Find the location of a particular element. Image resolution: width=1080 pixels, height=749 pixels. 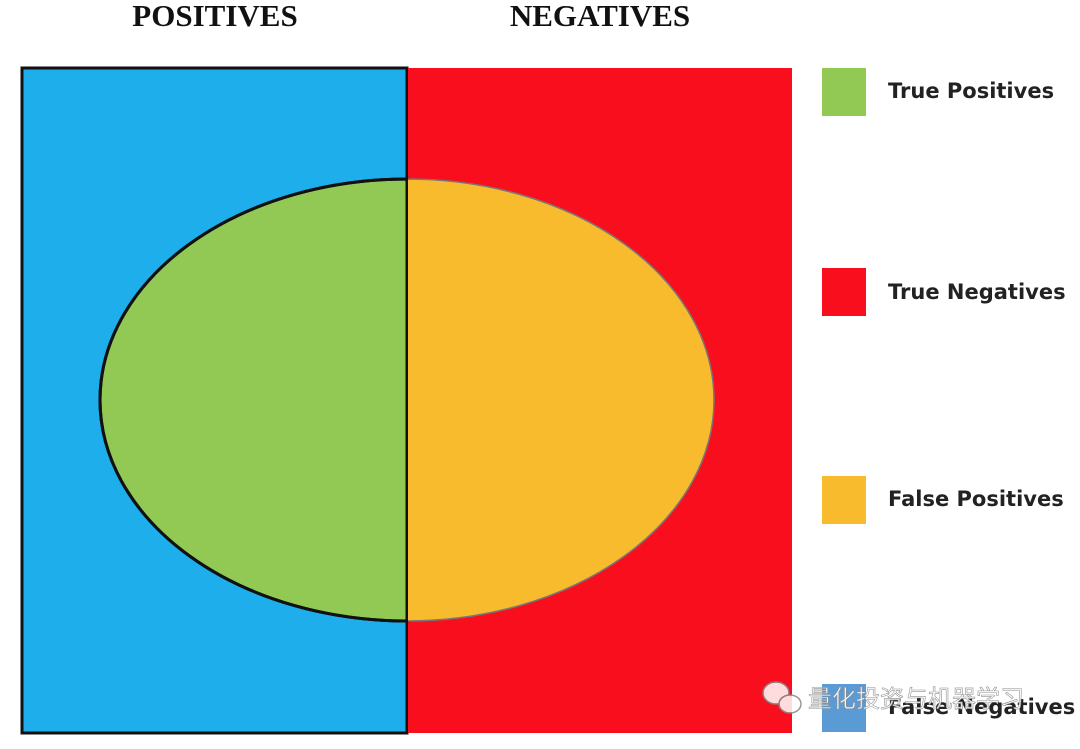

legend-label: True Negatives is located at coordinates (977, 292).